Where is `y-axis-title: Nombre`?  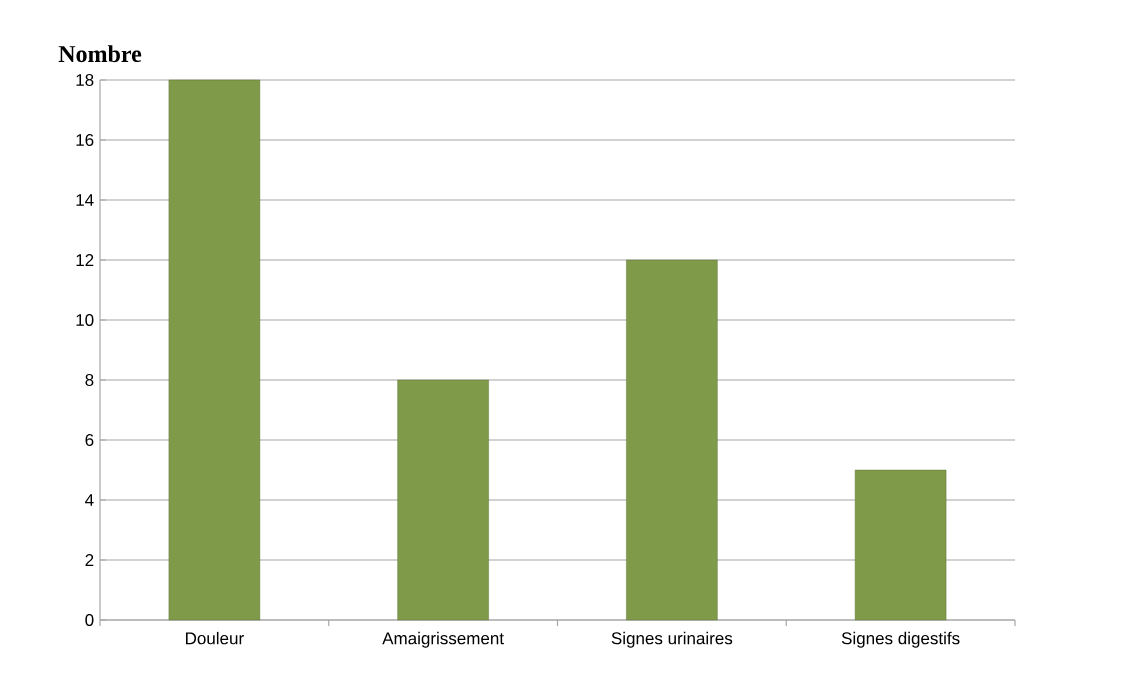
y-axis-title: Nombre is located at coordinates (100, 54).